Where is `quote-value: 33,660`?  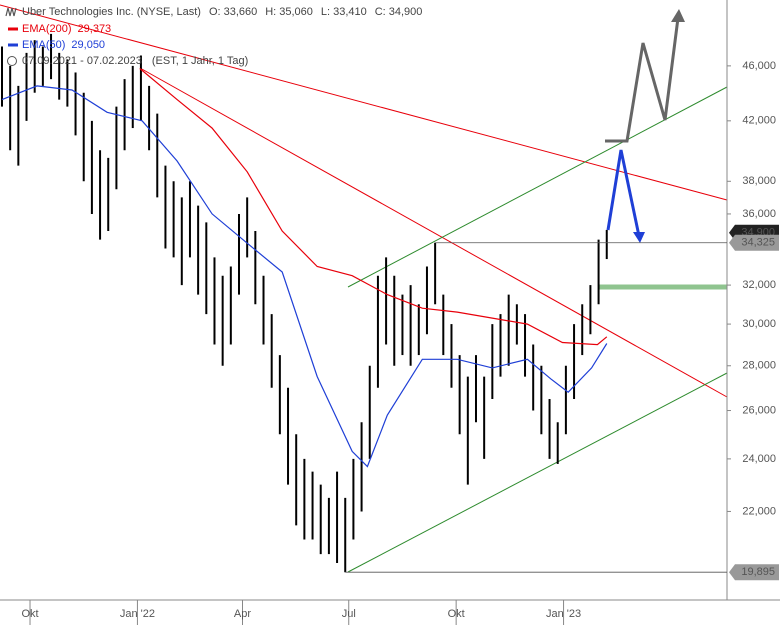
quote-value: 33,660 is located at coordinates (241, 12).